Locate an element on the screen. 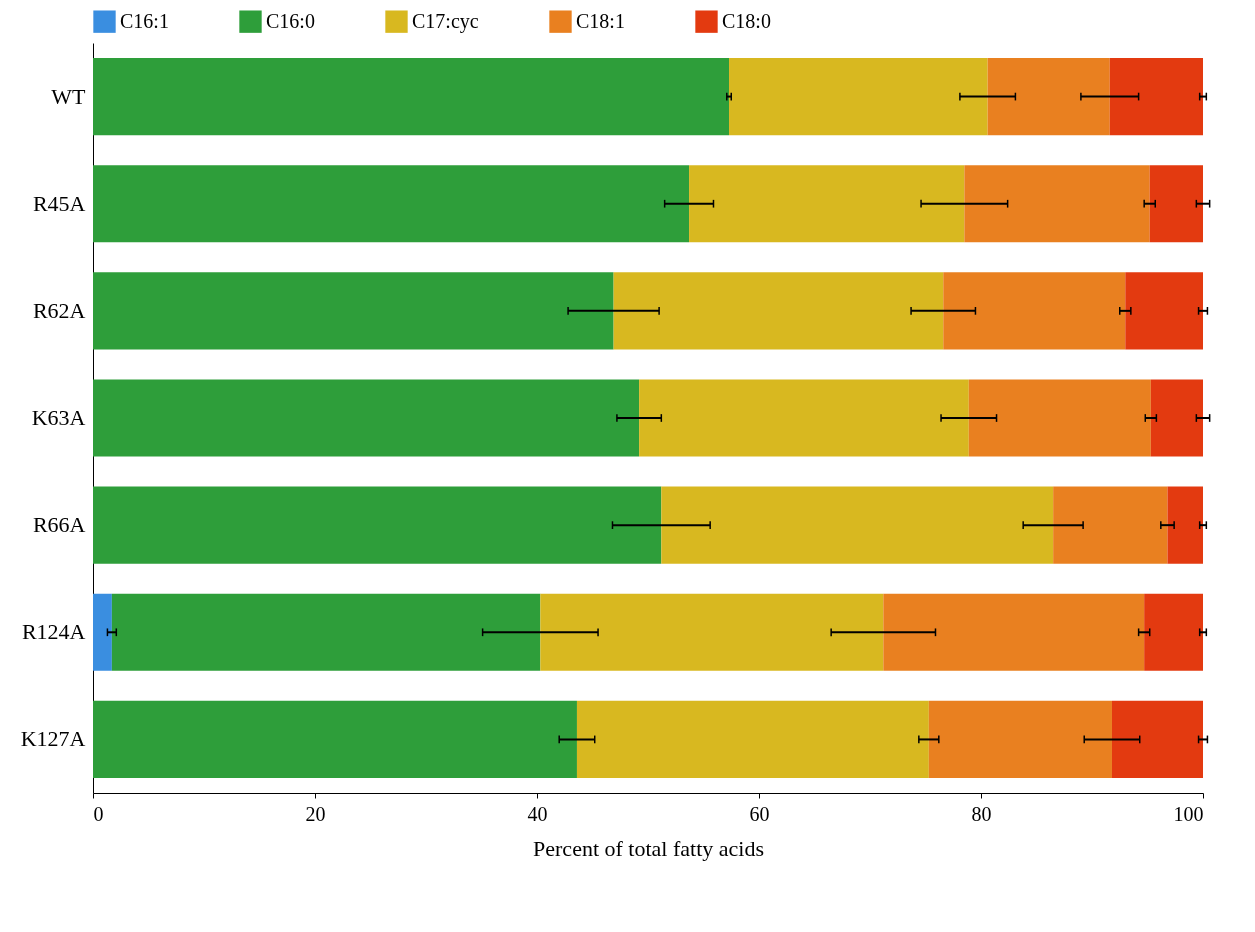 The height and width of the screenshot is (932, 1255). x-tick-label: 60 is located at coordinates (759, 813).